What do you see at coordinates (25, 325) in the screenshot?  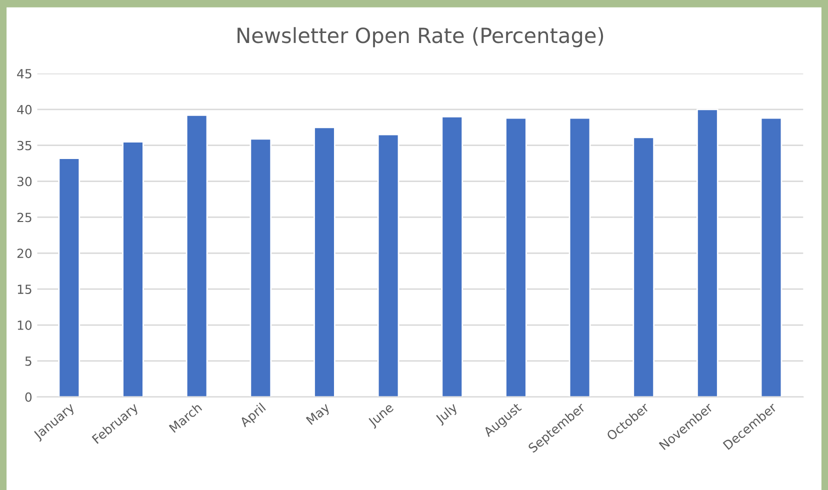 I see `y-tick-label: 10` at bounding box center [25, 325].